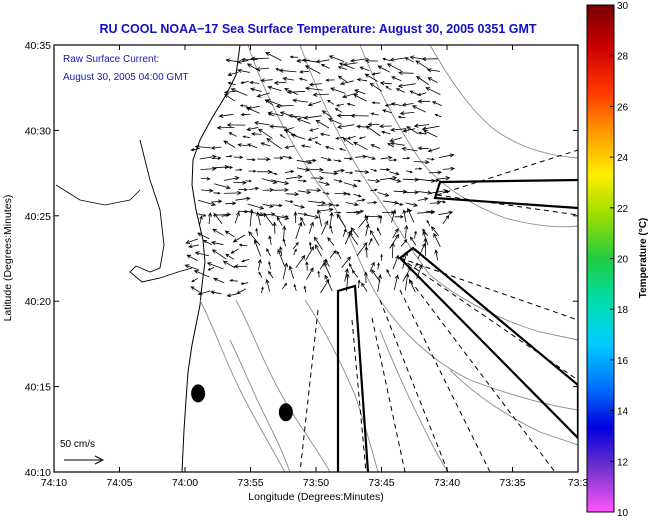  What do you see at coordinates (623, 209) in the screenshot?
I see `colorbar-tick-label: 22` at bounding box center [623, 209].